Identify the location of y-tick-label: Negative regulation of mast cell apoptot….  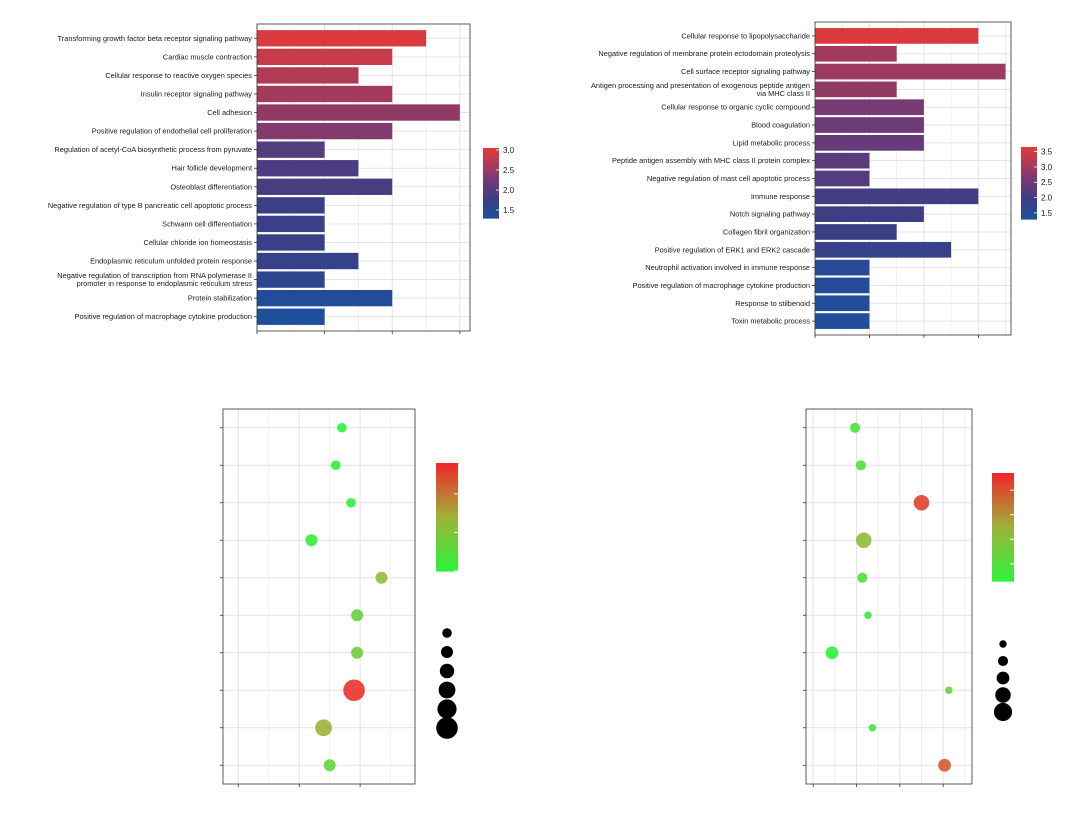
(728, 178).